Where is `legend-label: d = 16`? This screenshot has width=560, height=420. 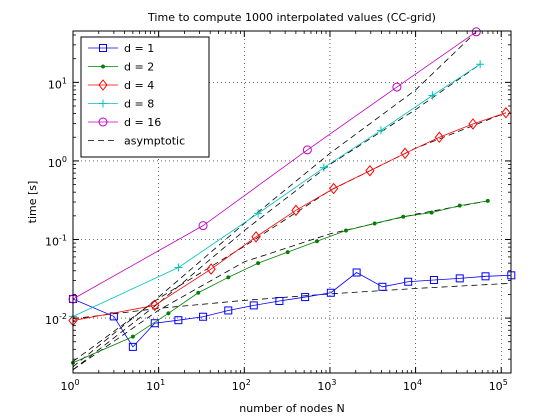 legend-label: d = 16 is located at coordinates (142, 122).